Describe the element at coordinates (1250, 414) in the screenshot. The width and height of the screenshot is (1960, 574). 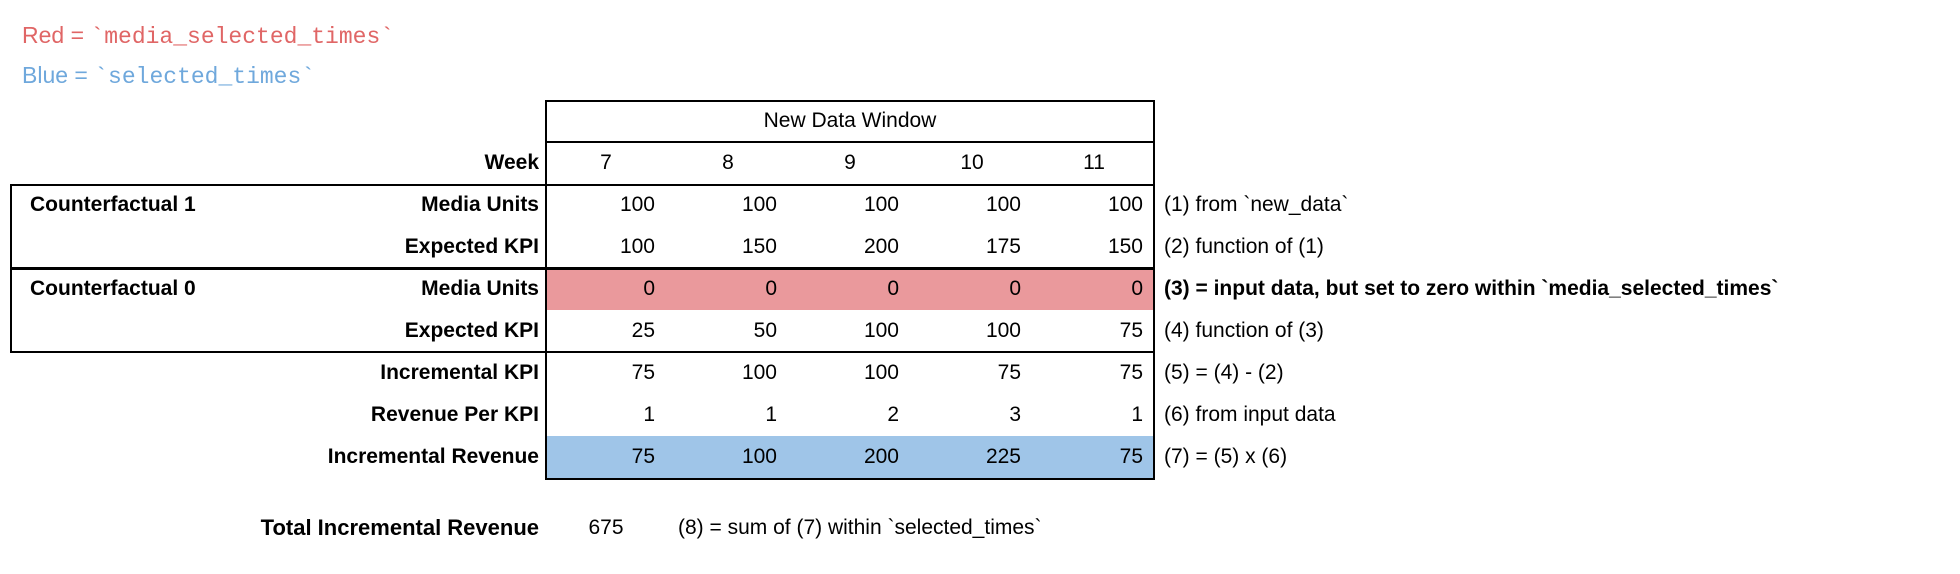
I see `row-annotation: (6) from input data` at that location.